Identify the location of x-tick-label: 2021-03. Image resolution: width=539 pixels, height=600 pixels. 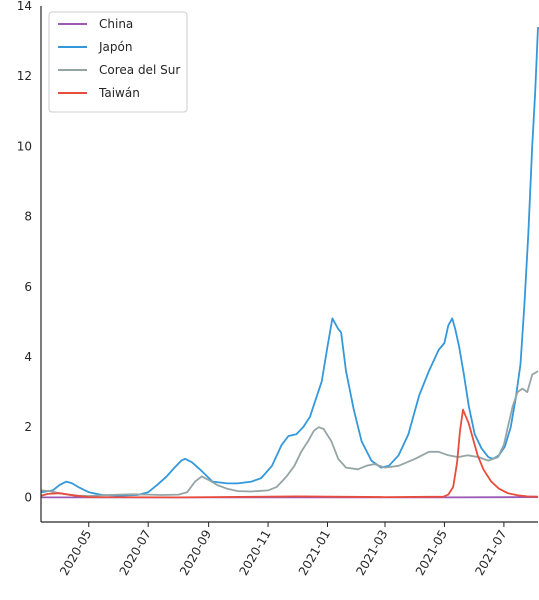
(371, 553).